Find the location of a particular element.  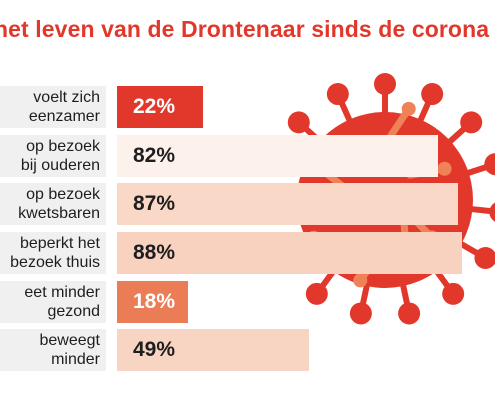

category-label: beperkt het bezoek thuis is located at coordinates (55, 253).